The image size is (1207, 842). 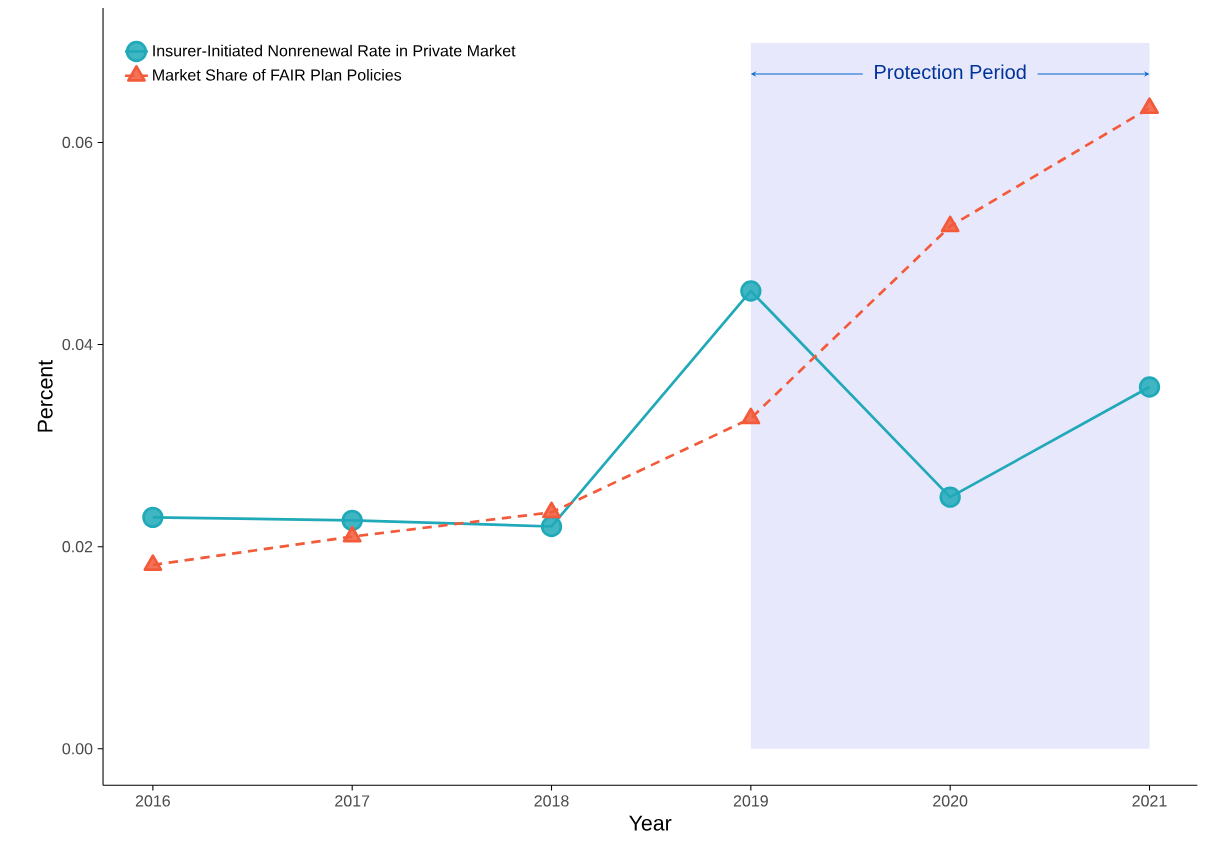 I want to click on x-tick-label: 2017, so click(x=352, y=801).